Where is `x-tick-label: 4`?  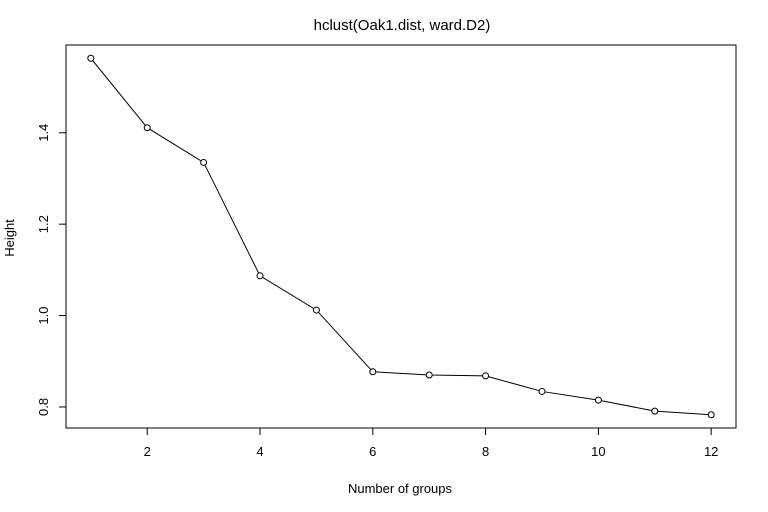 x-tick-label: 4 is located at coordinates (259, 451).